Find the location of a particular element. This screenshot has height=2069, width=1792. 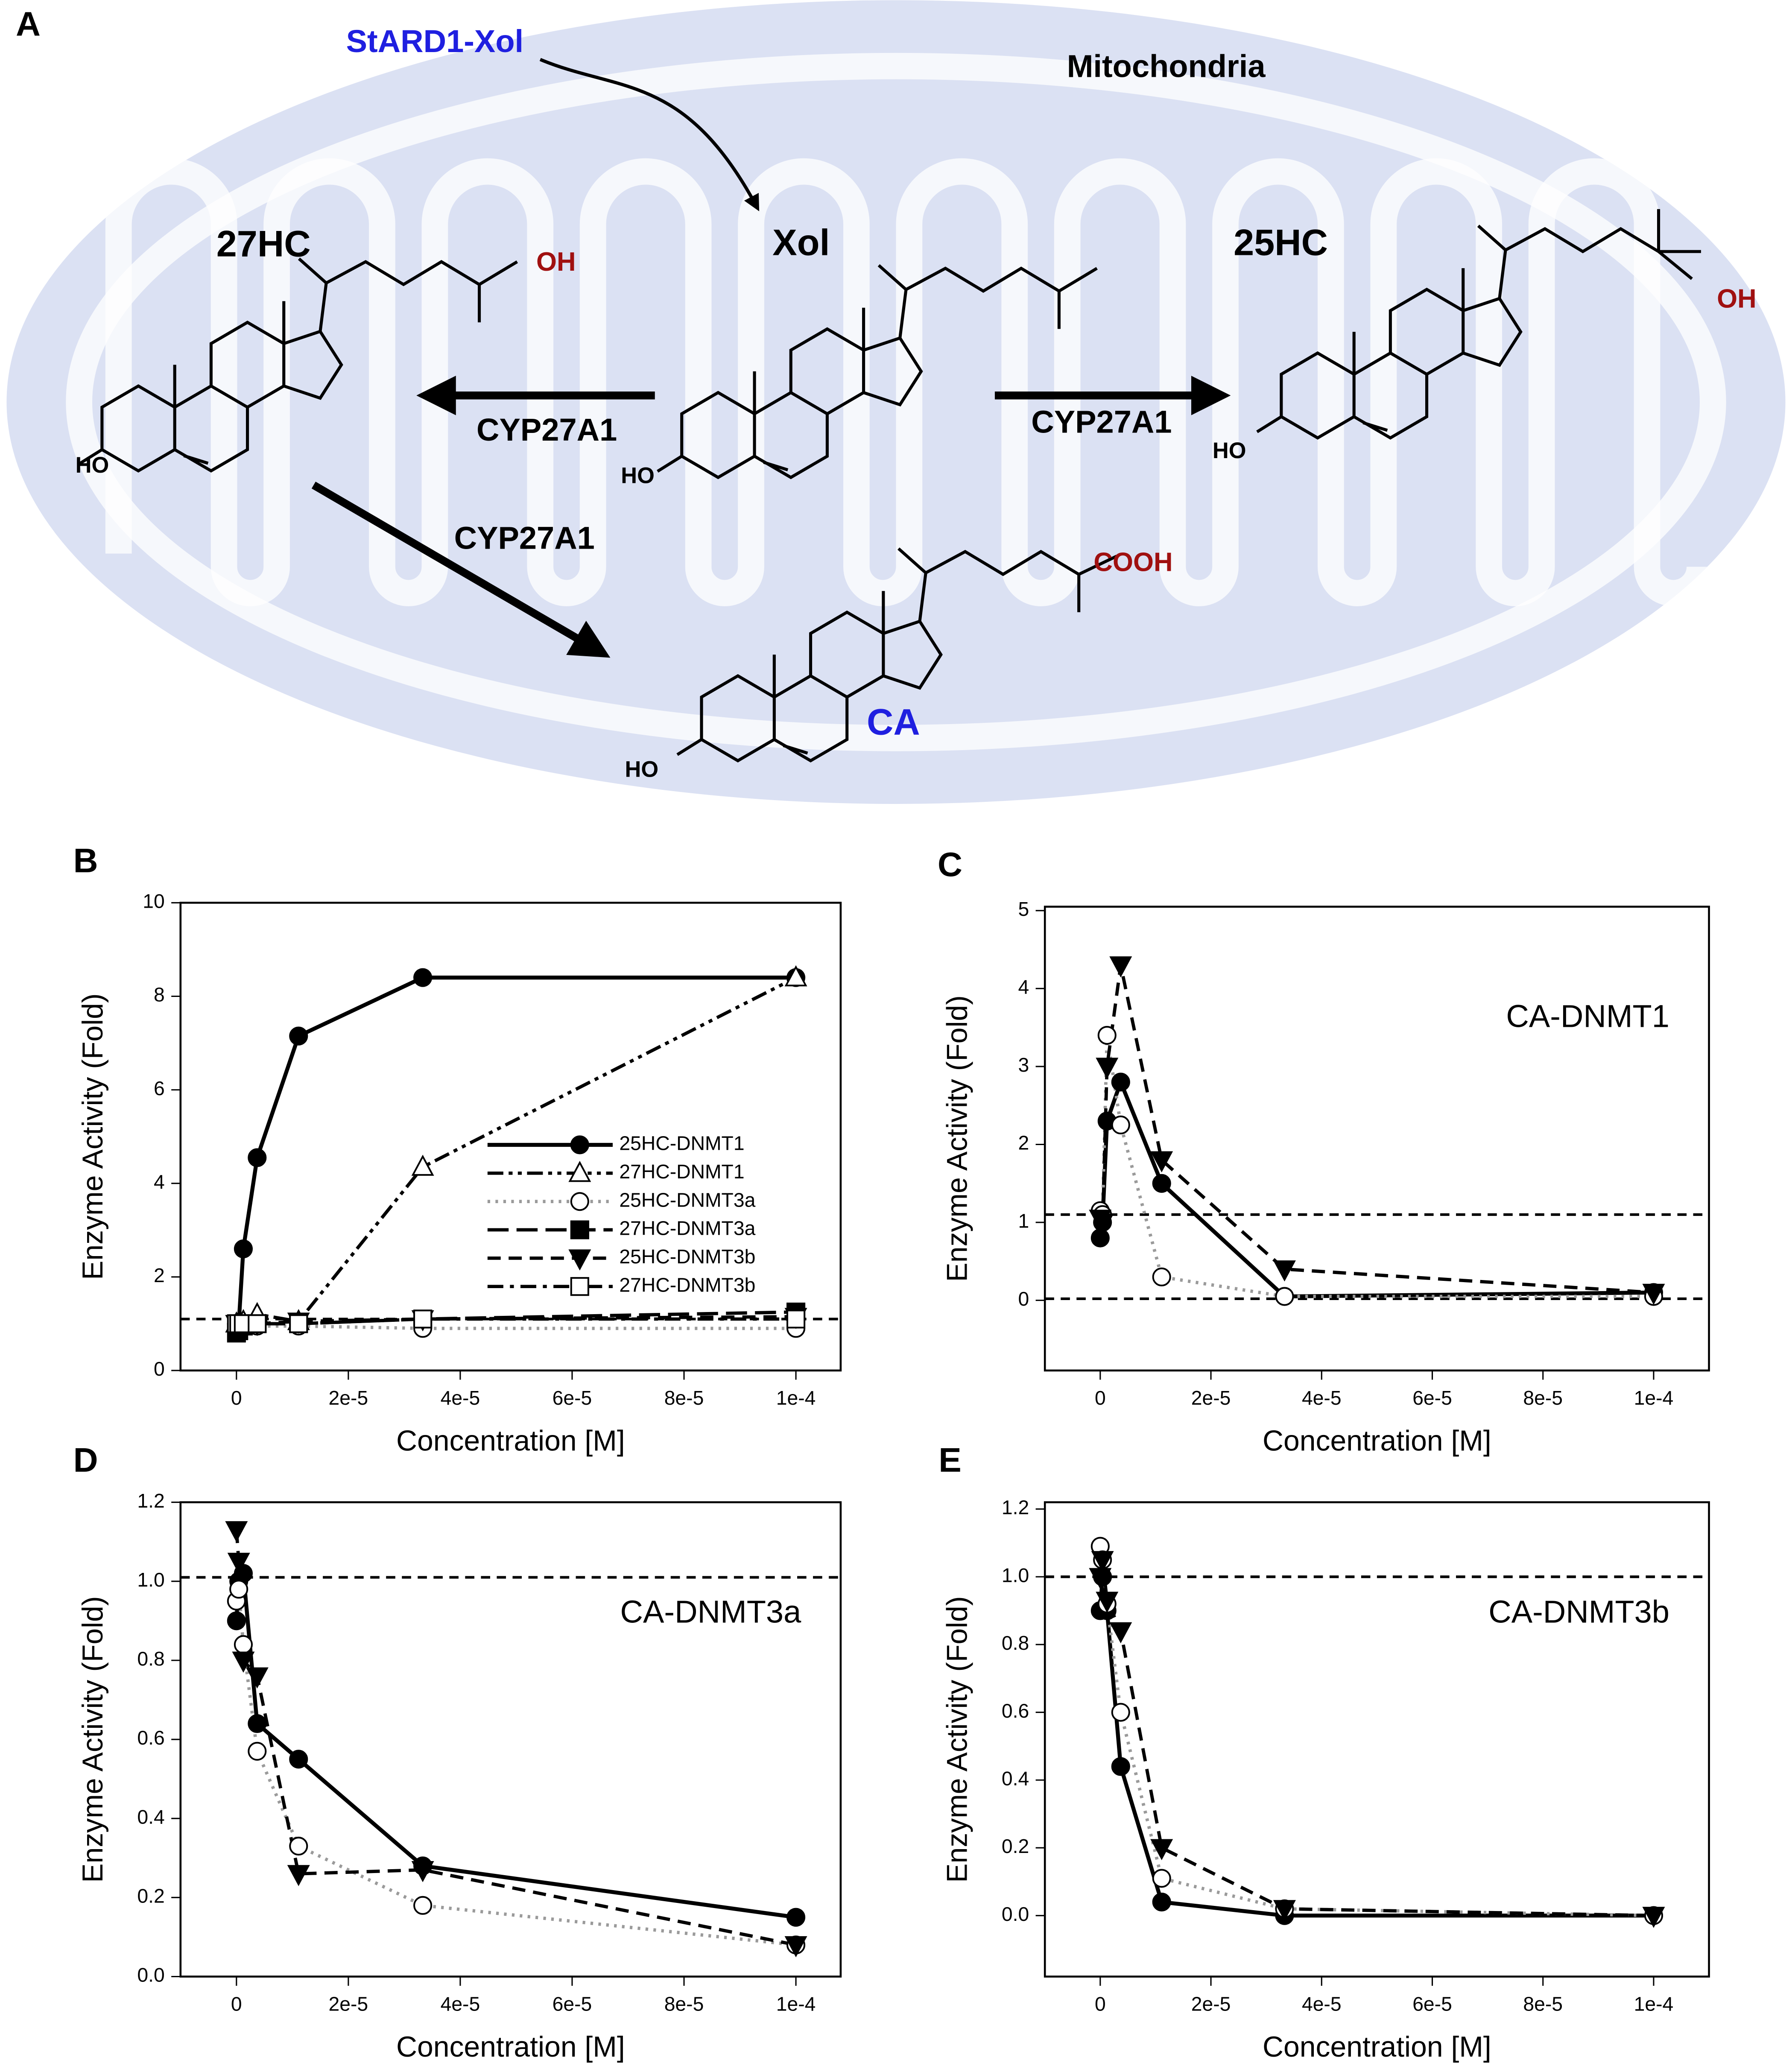

annotation: CA-DNMT1 is located at coordinates (1587, 1016).